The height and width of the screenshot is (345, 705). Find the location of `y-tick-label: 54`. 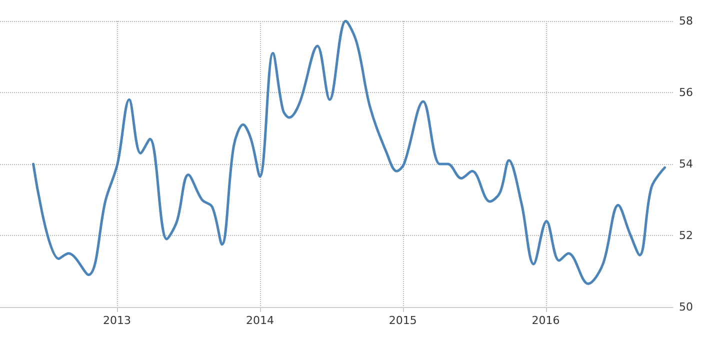

y-tick-label: 54 is located at coordinates (686, 164).